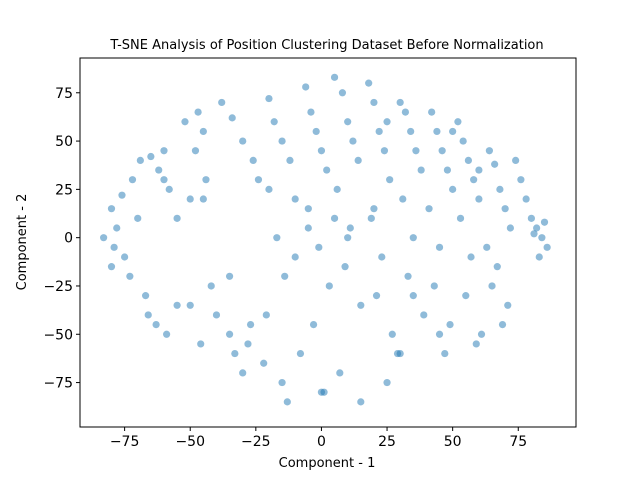  Describe the element at coordinates (61, 239) in the screenshot. I see `y-axis-ticks: −75 −50 −25 0 25 50 75` at that location.